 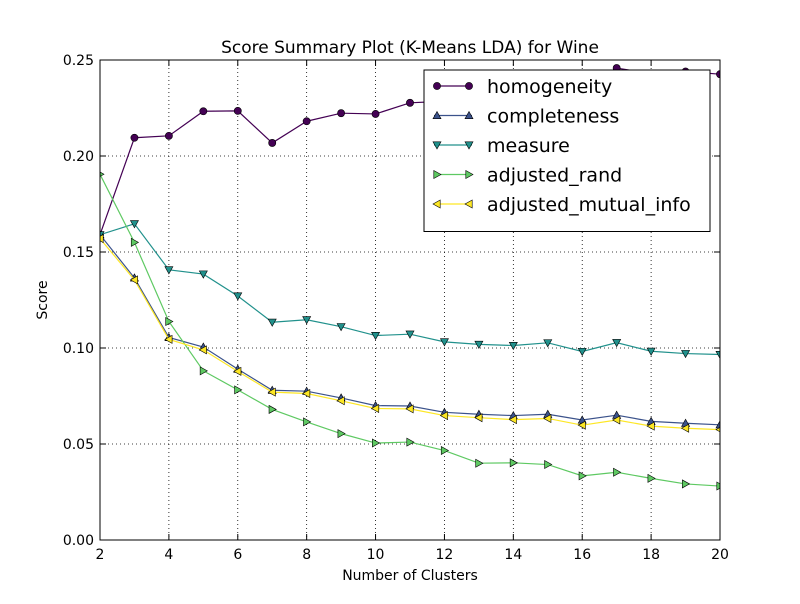 What do you see at coordinates (100, 555) in the screenshot?
I see `x-tick-label: 2` at bounding box center [100, 555].